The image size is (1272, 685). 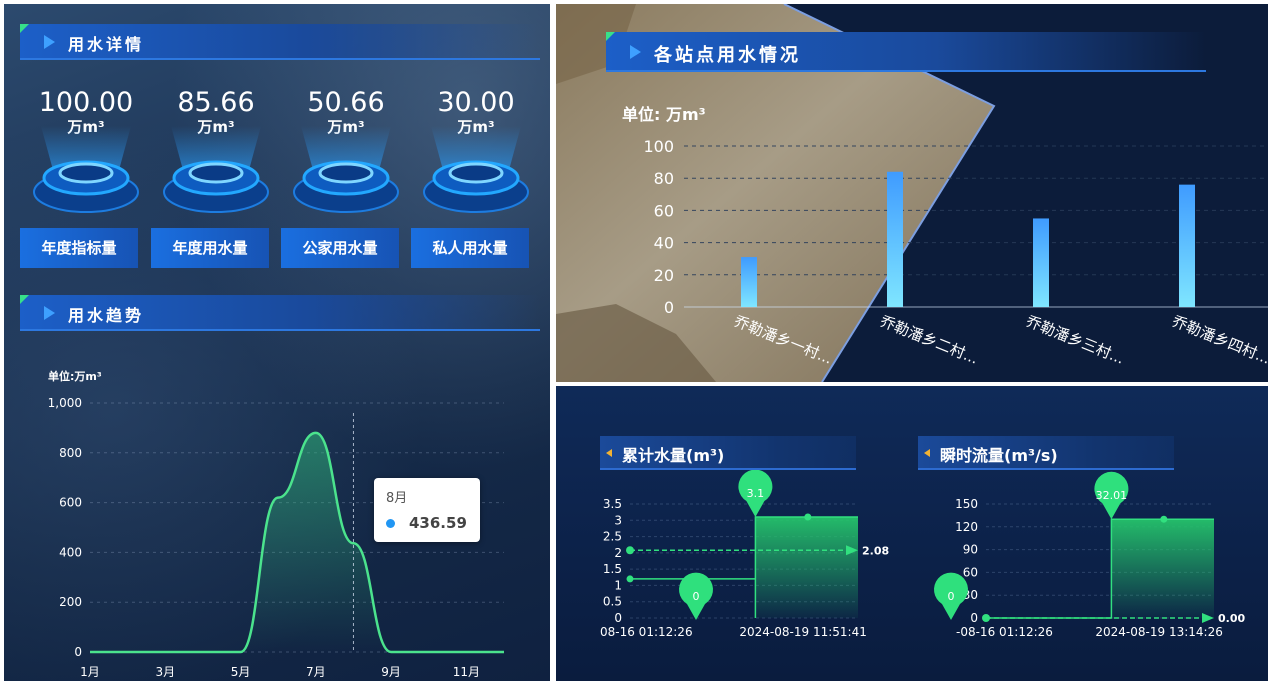 What do you see at coordinates (391, 672) in the screenshot?
I see `x-tick-label: 9月` at bounding box center [391, 672].